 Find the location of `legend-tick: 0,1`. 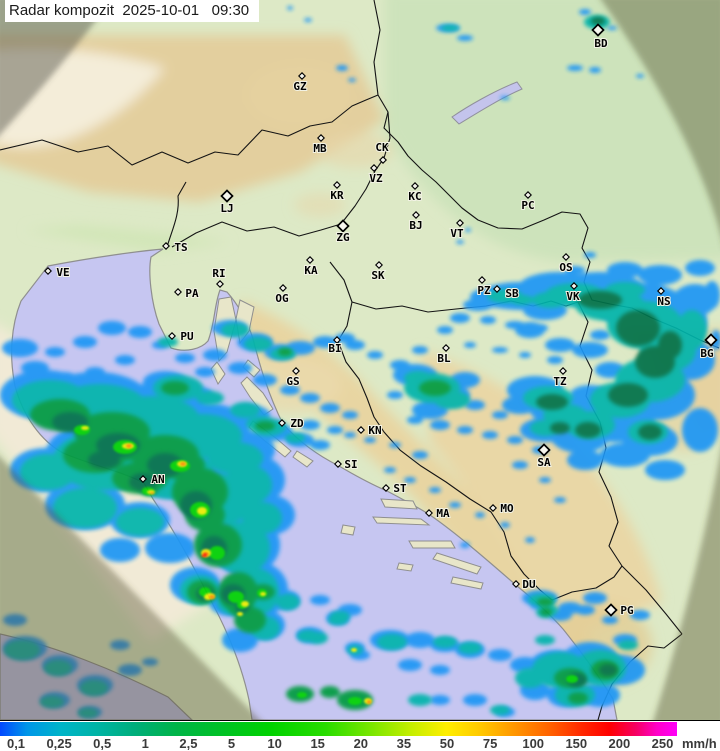

legend-tick: 0,1 is located at coordinates (16, 743).